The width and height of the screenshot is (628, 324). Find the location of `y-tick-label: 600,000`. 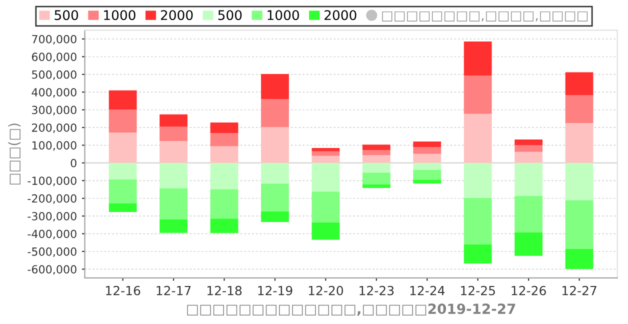

y-tick-label: 600,000 is located at coordinates (54, 57).